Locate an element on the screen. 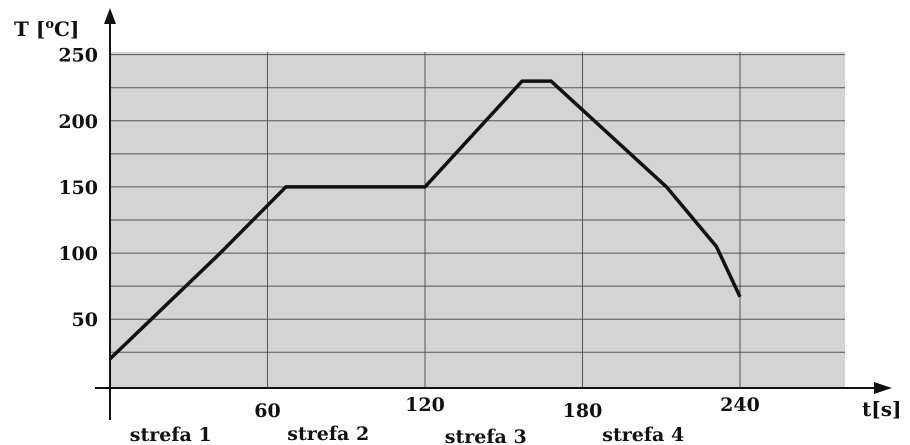 The height and width of the screenshot is (445, 910). x-axis-arrow is located at coordinates (883, 388).